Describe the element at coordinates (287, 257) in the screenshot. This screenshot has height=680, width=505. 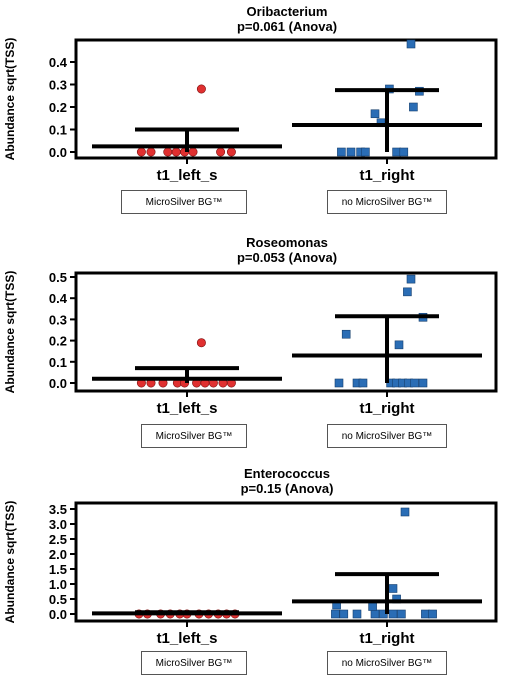
I see `chart-subtitle: p=0.053 (Anova)` at that location.